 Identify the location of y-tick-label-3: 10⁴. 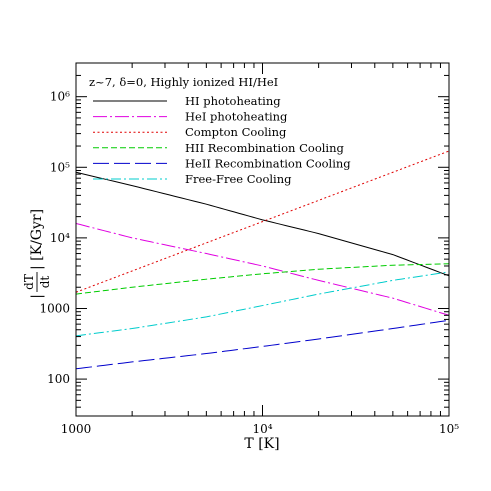
(60, 238).